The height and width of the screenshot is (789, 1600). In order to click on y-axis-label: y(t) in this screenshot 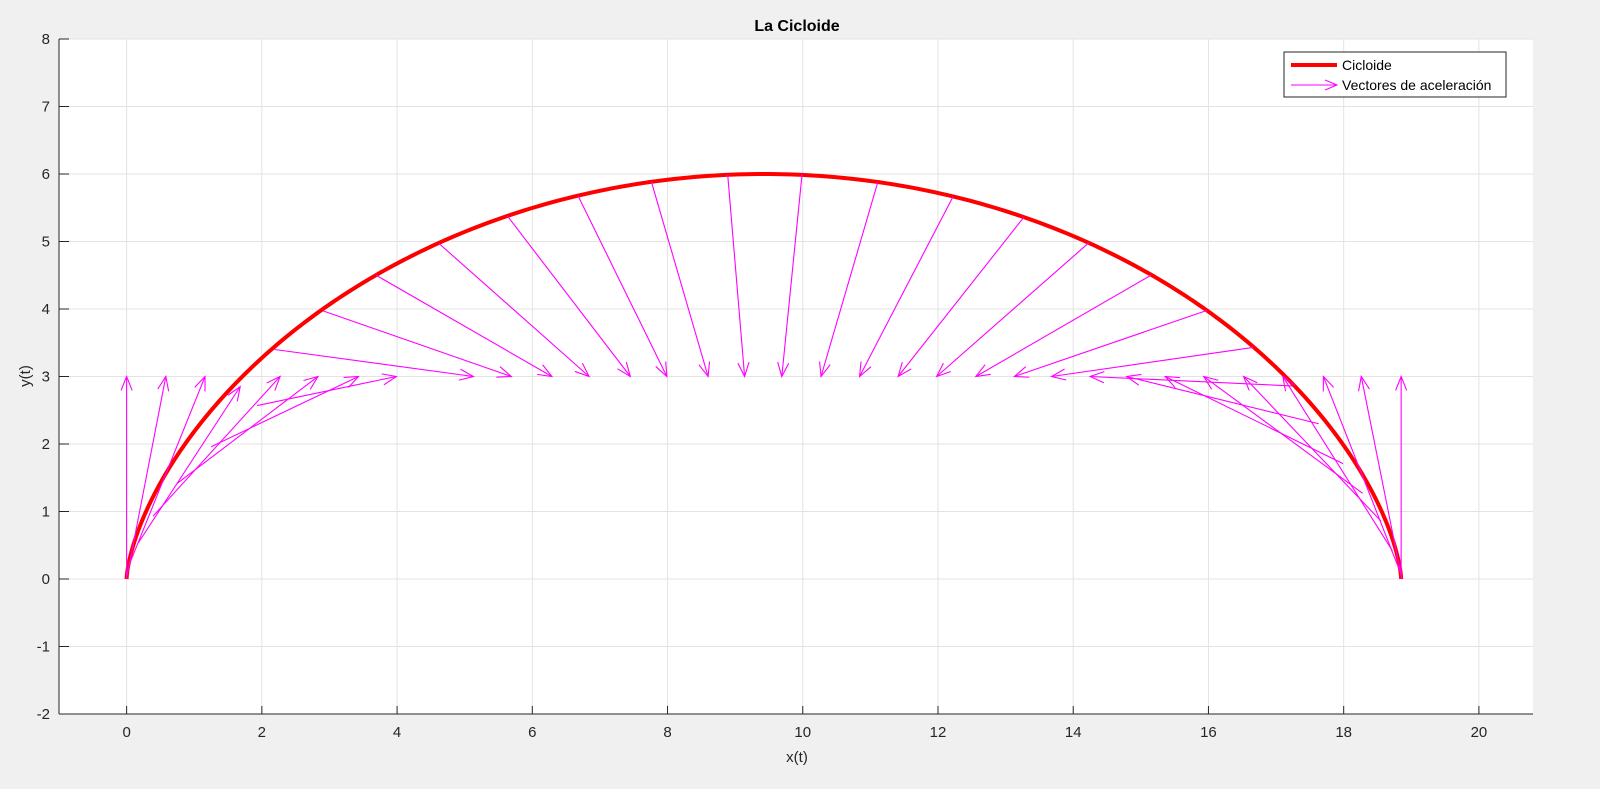, I will do `click(25, 376)`.